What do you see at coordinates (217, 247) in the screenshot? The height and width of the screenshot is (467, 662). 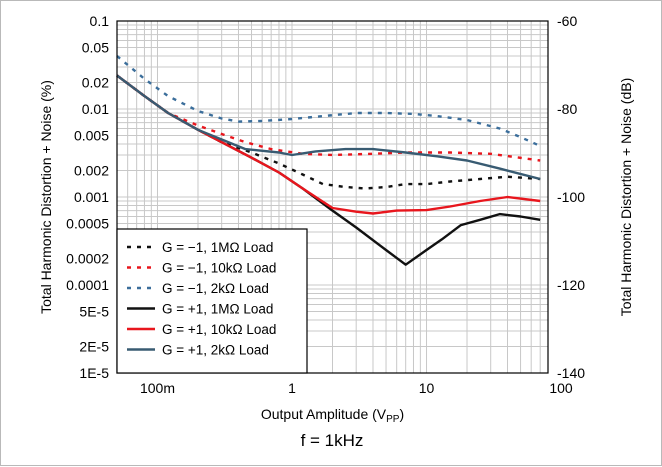 I see `legend-label: G = −1, 1MΩ Load` at bounding box center [217, 247].